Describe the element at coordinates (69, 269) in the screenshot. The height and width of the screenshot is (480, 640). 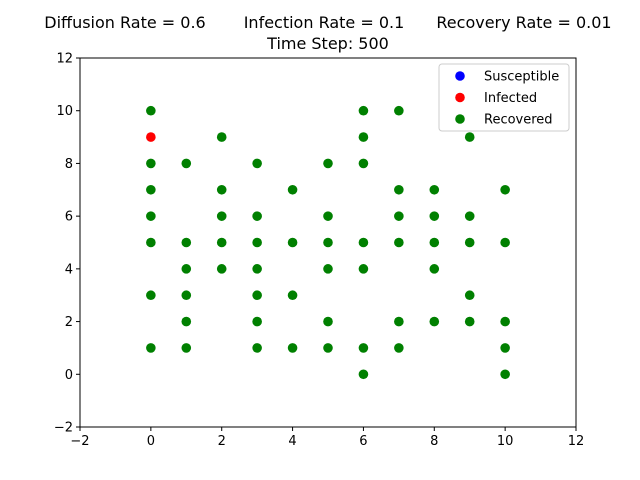
I see `y-tick-label: 4` at that location.